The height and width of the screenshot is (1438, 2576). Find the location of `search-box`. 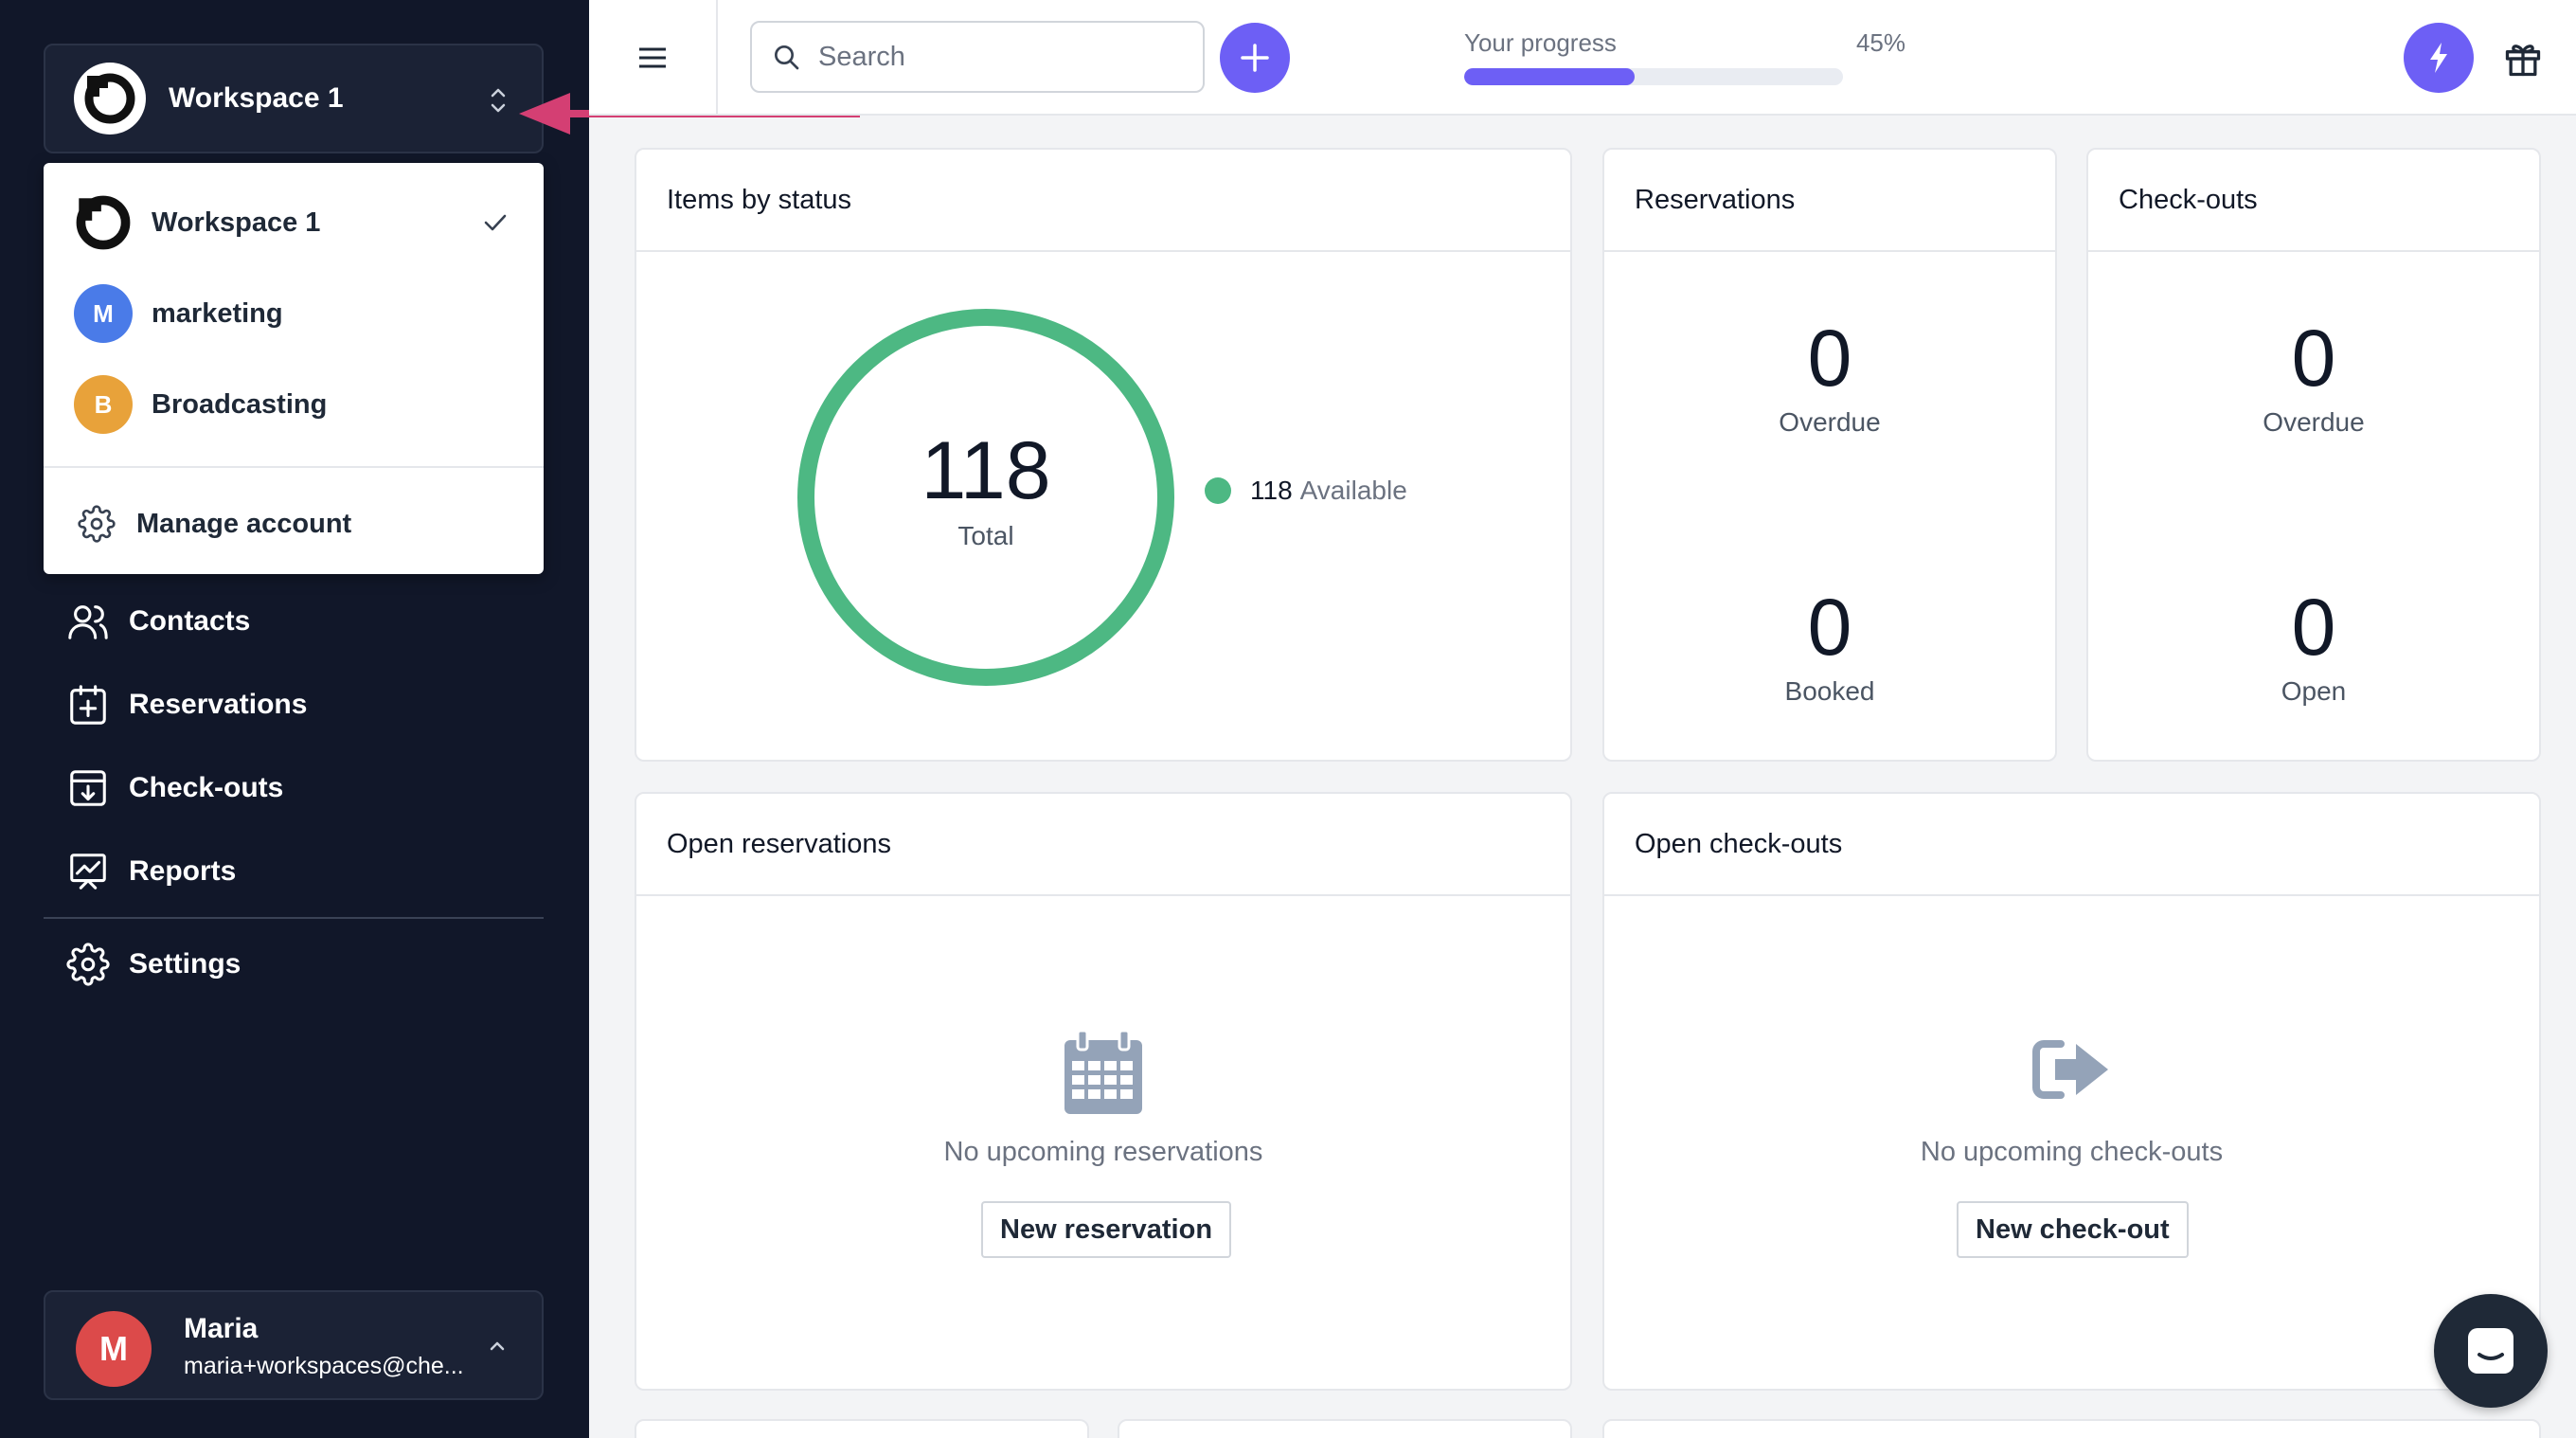

search-box is located at coordinates (977, 57).